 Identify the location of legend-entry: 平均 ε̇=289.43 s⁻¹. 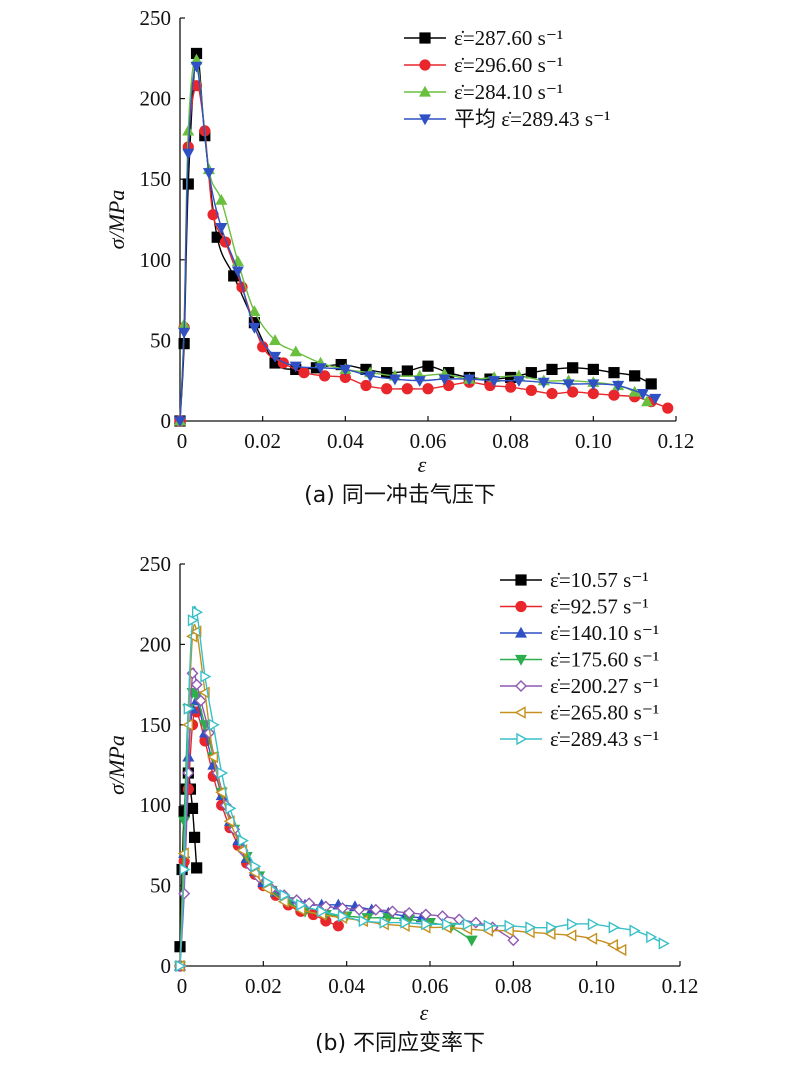
(507, 119).